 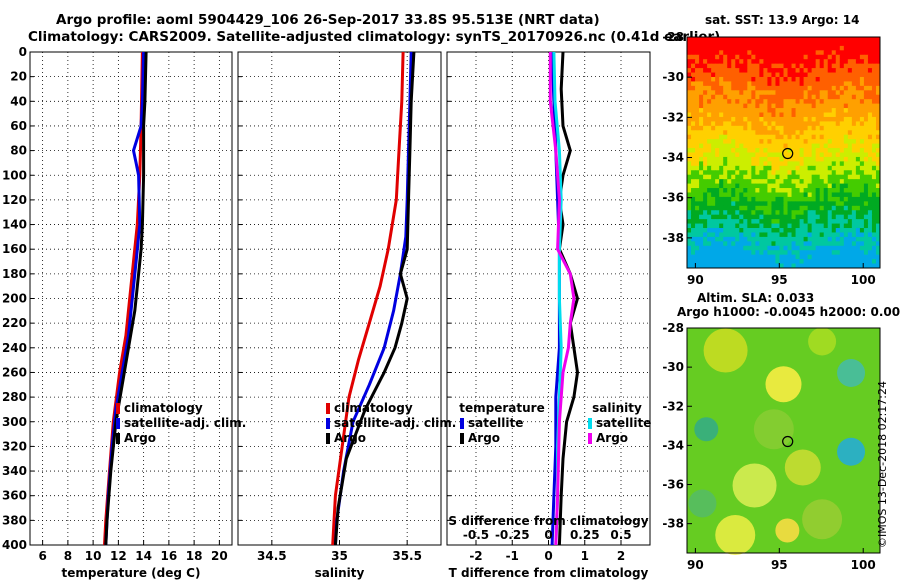 What do you see at coordinates (14, 397) in the screenshot?
I see `depth-tick-label: 280` at bounding box center [14, 397].